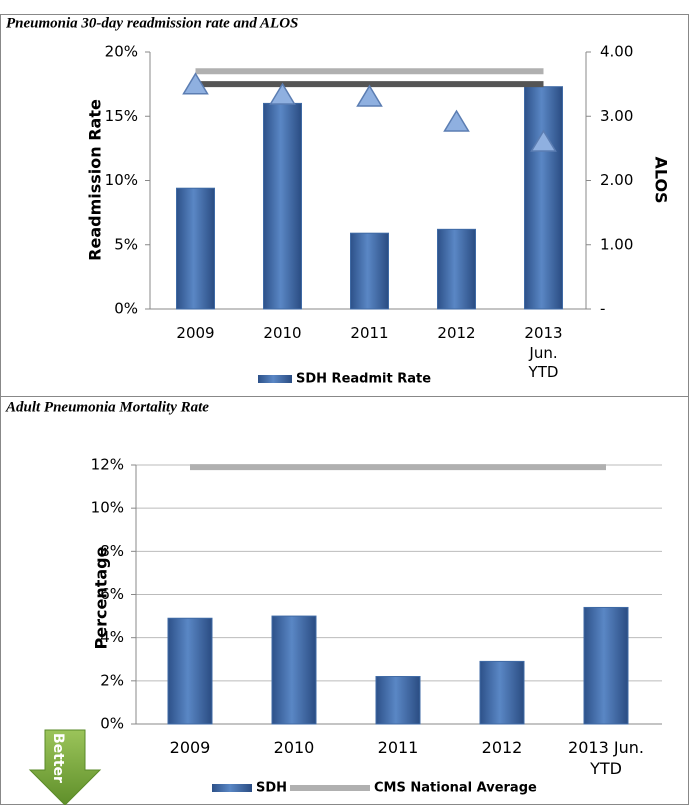 The image size is (689, 805). Describe the element at coordinates (95, 180) in the screenshot. I see `y-axis-title: Readmission Rate` at that location.